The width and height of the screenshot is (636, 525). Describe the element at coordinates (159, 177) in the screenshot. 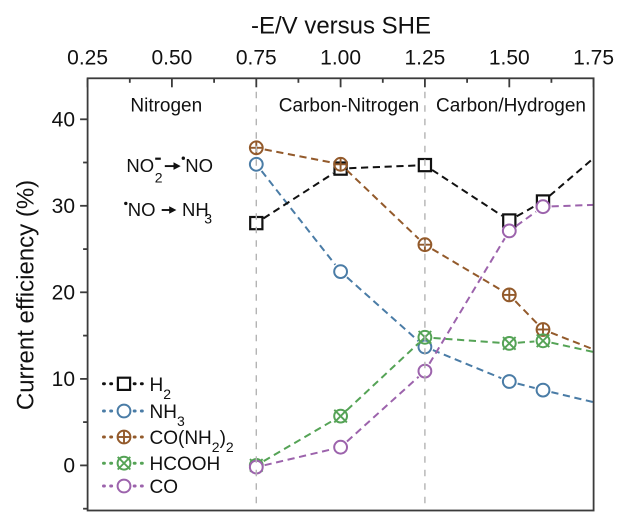

I see `svg-text: 2` at that location.